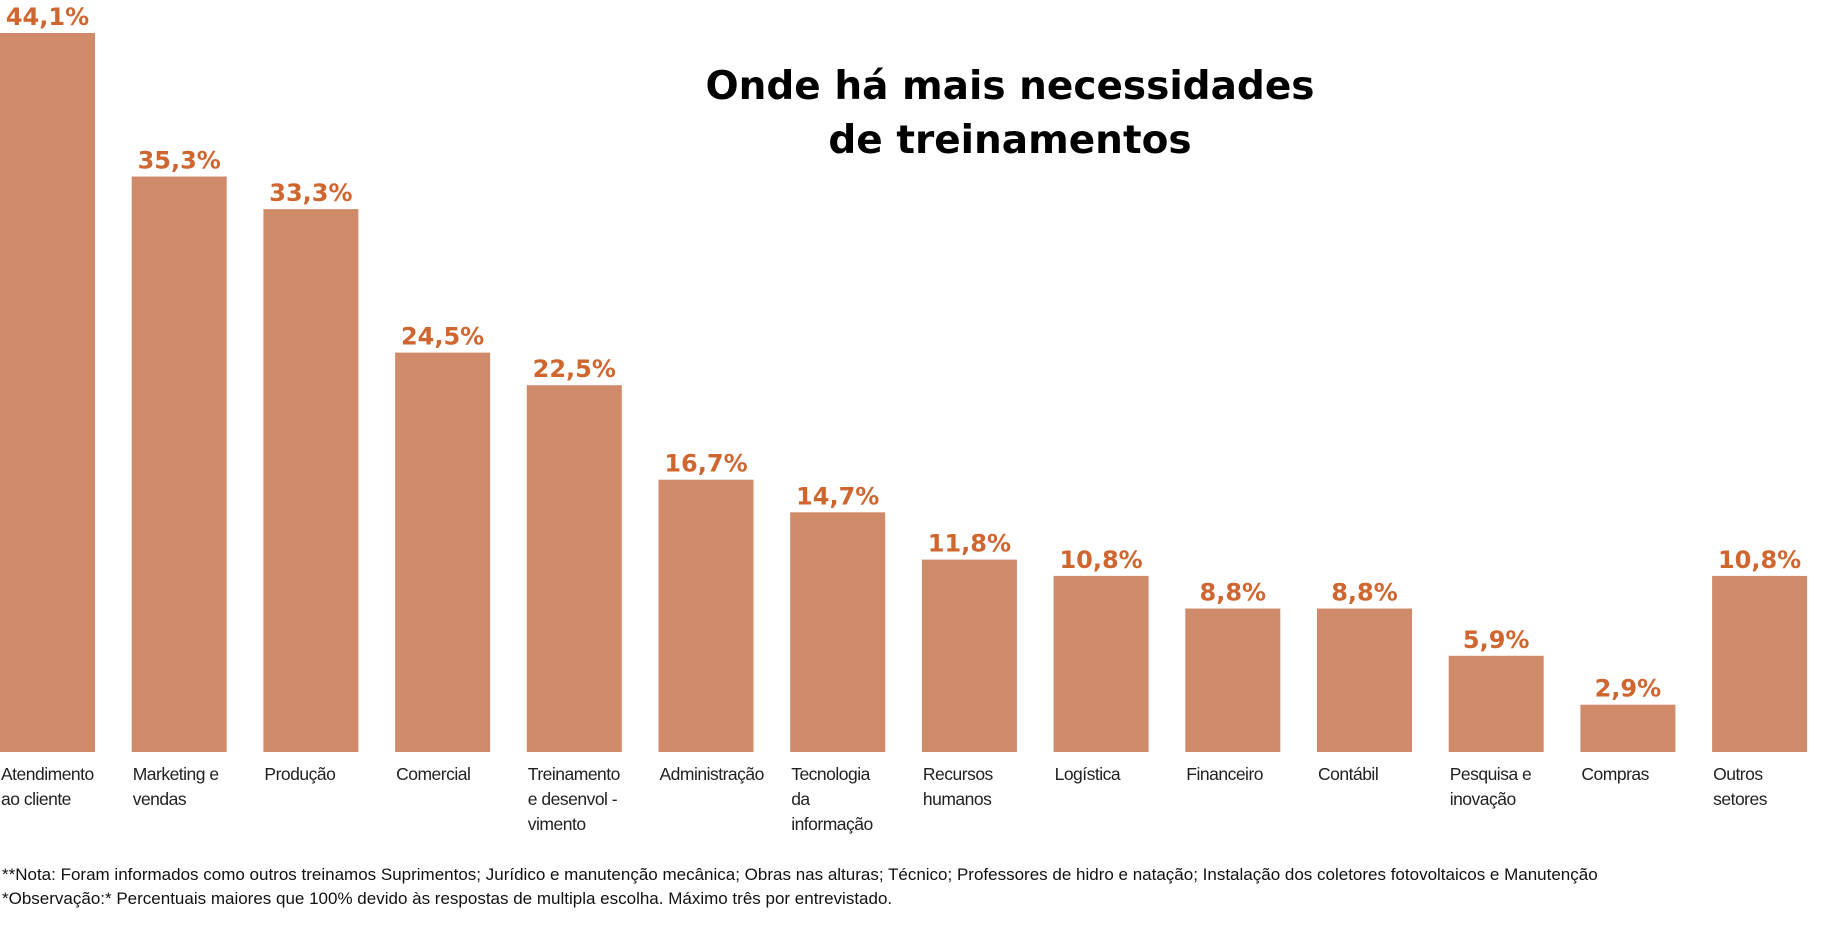  What do you see at coordinates (1738, 774) in the screenshot?
I see `category-label-line: Outros` at bounding box center [1738, 774].